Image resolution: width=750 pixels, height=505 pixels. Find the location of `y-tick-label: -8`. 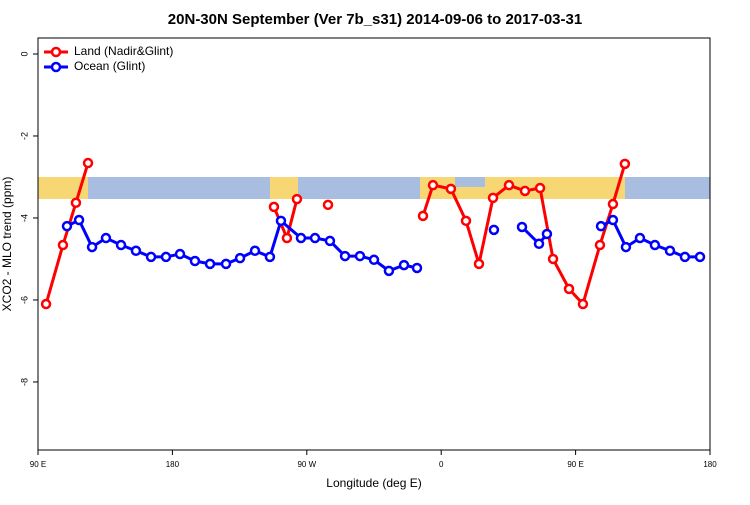

y-tick-label: -8 is located at coordinates (24, 382).